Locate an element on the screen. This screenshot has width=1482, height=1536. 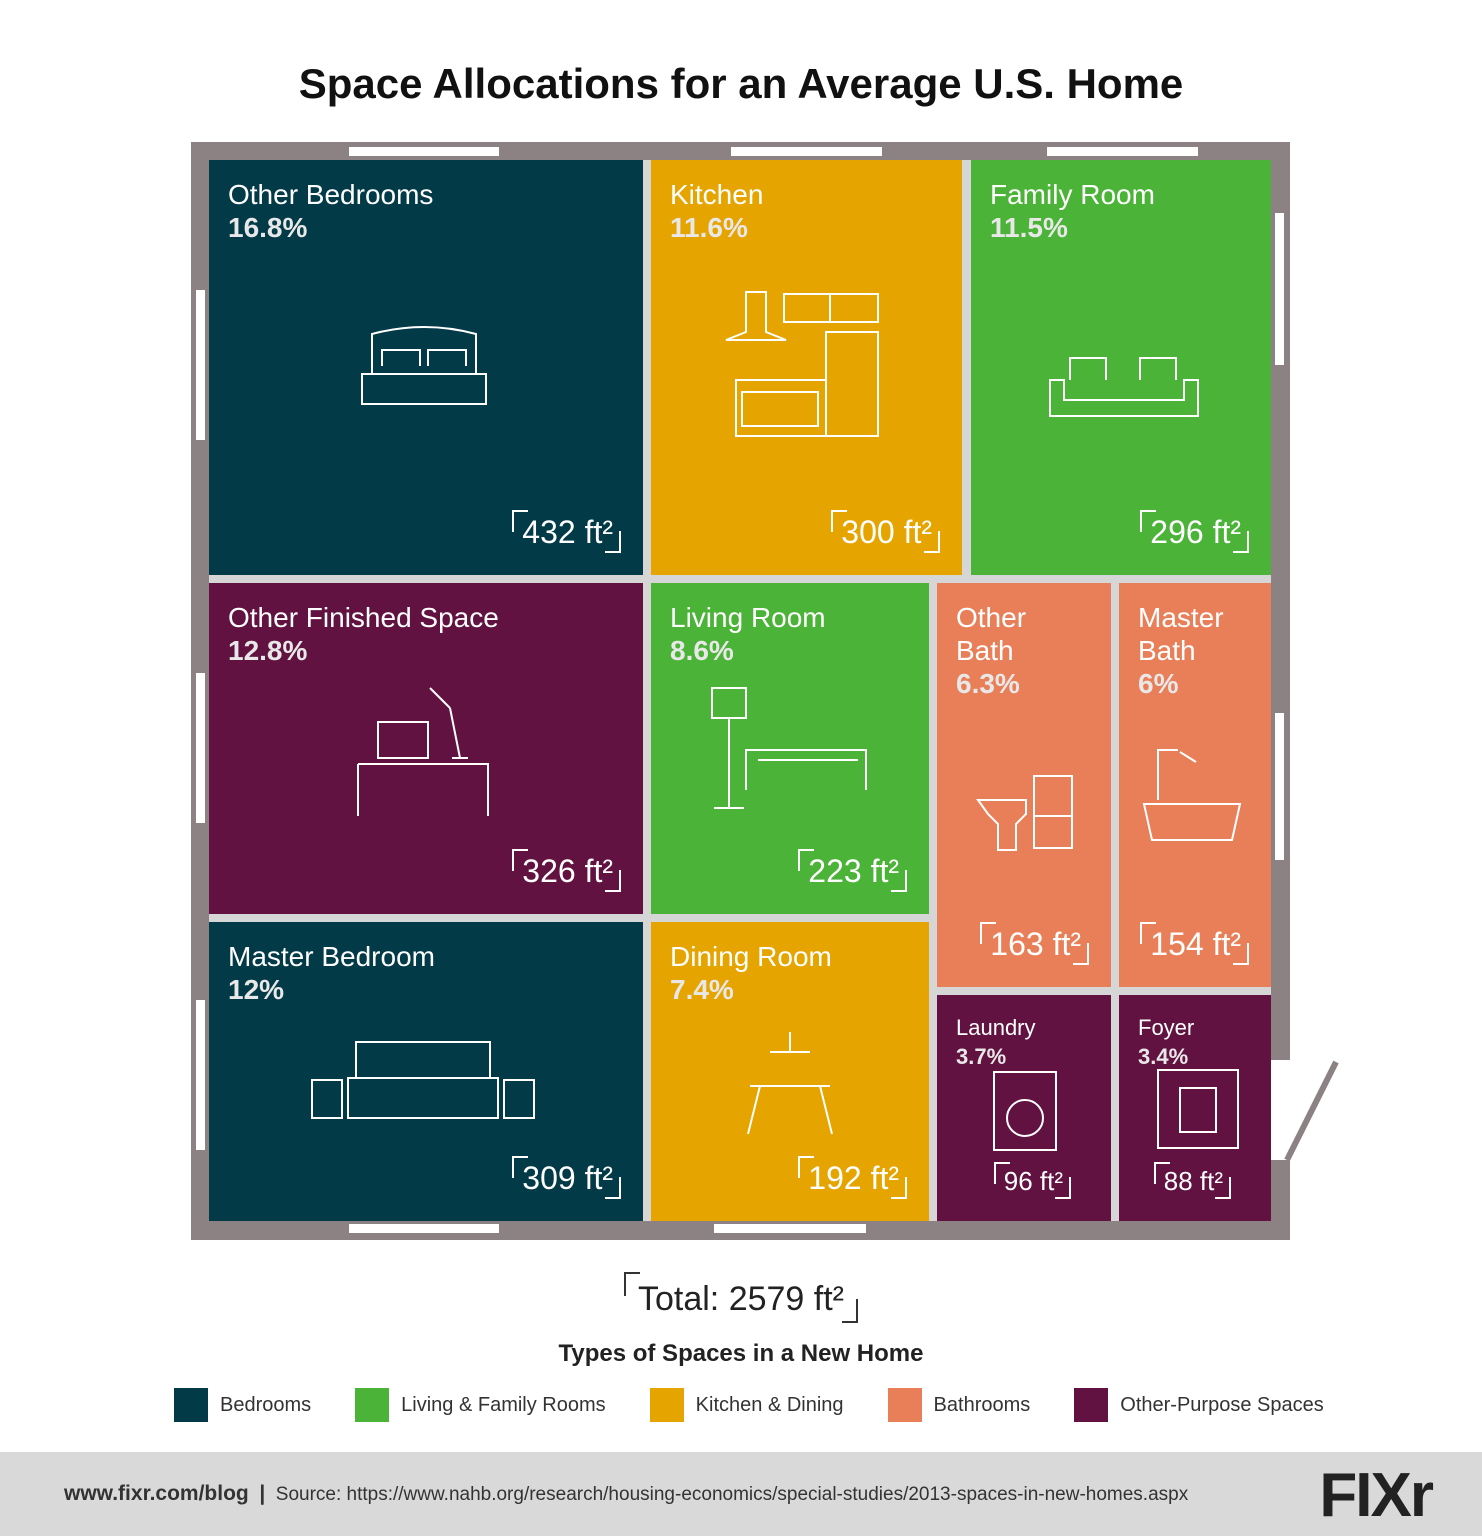
room-percent: 8.6% is located at coordinates (702, 650).